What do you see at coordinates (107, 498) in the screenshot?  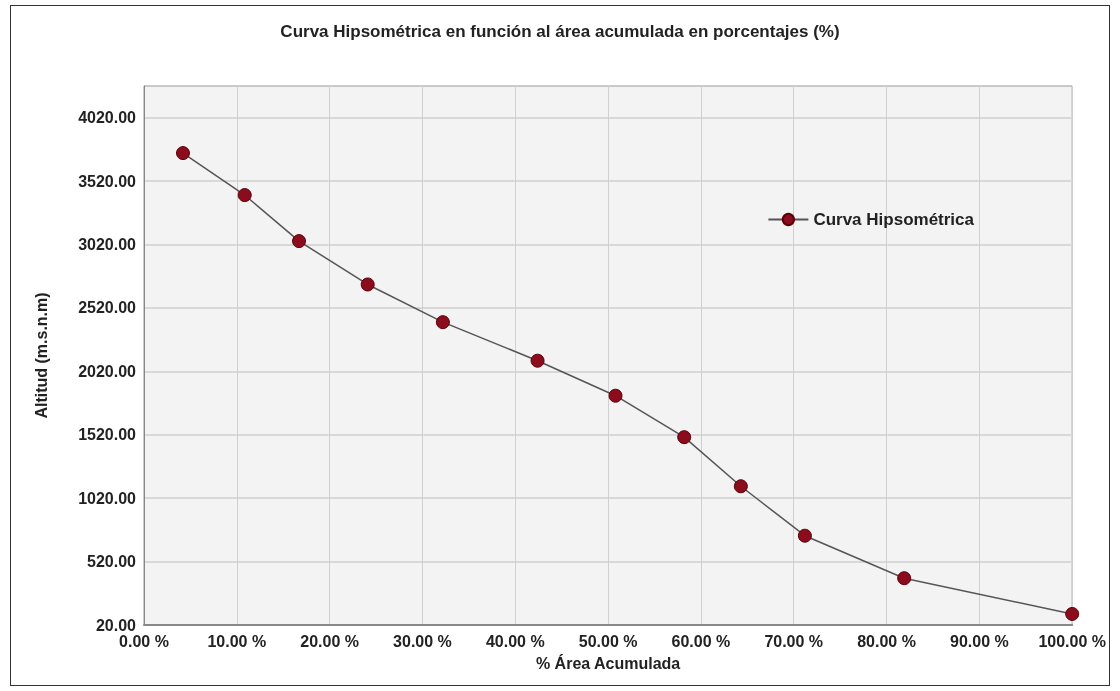 I see `y-tick-label: 1020.00` at bounding box center [107, 498].